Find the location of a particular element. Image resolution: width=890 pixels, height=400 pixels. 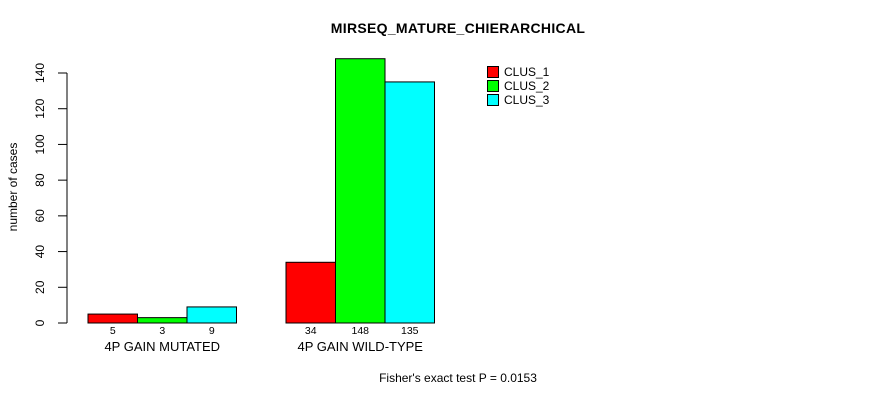

y-tick-label: 60 is located at coordinates (40, 216).